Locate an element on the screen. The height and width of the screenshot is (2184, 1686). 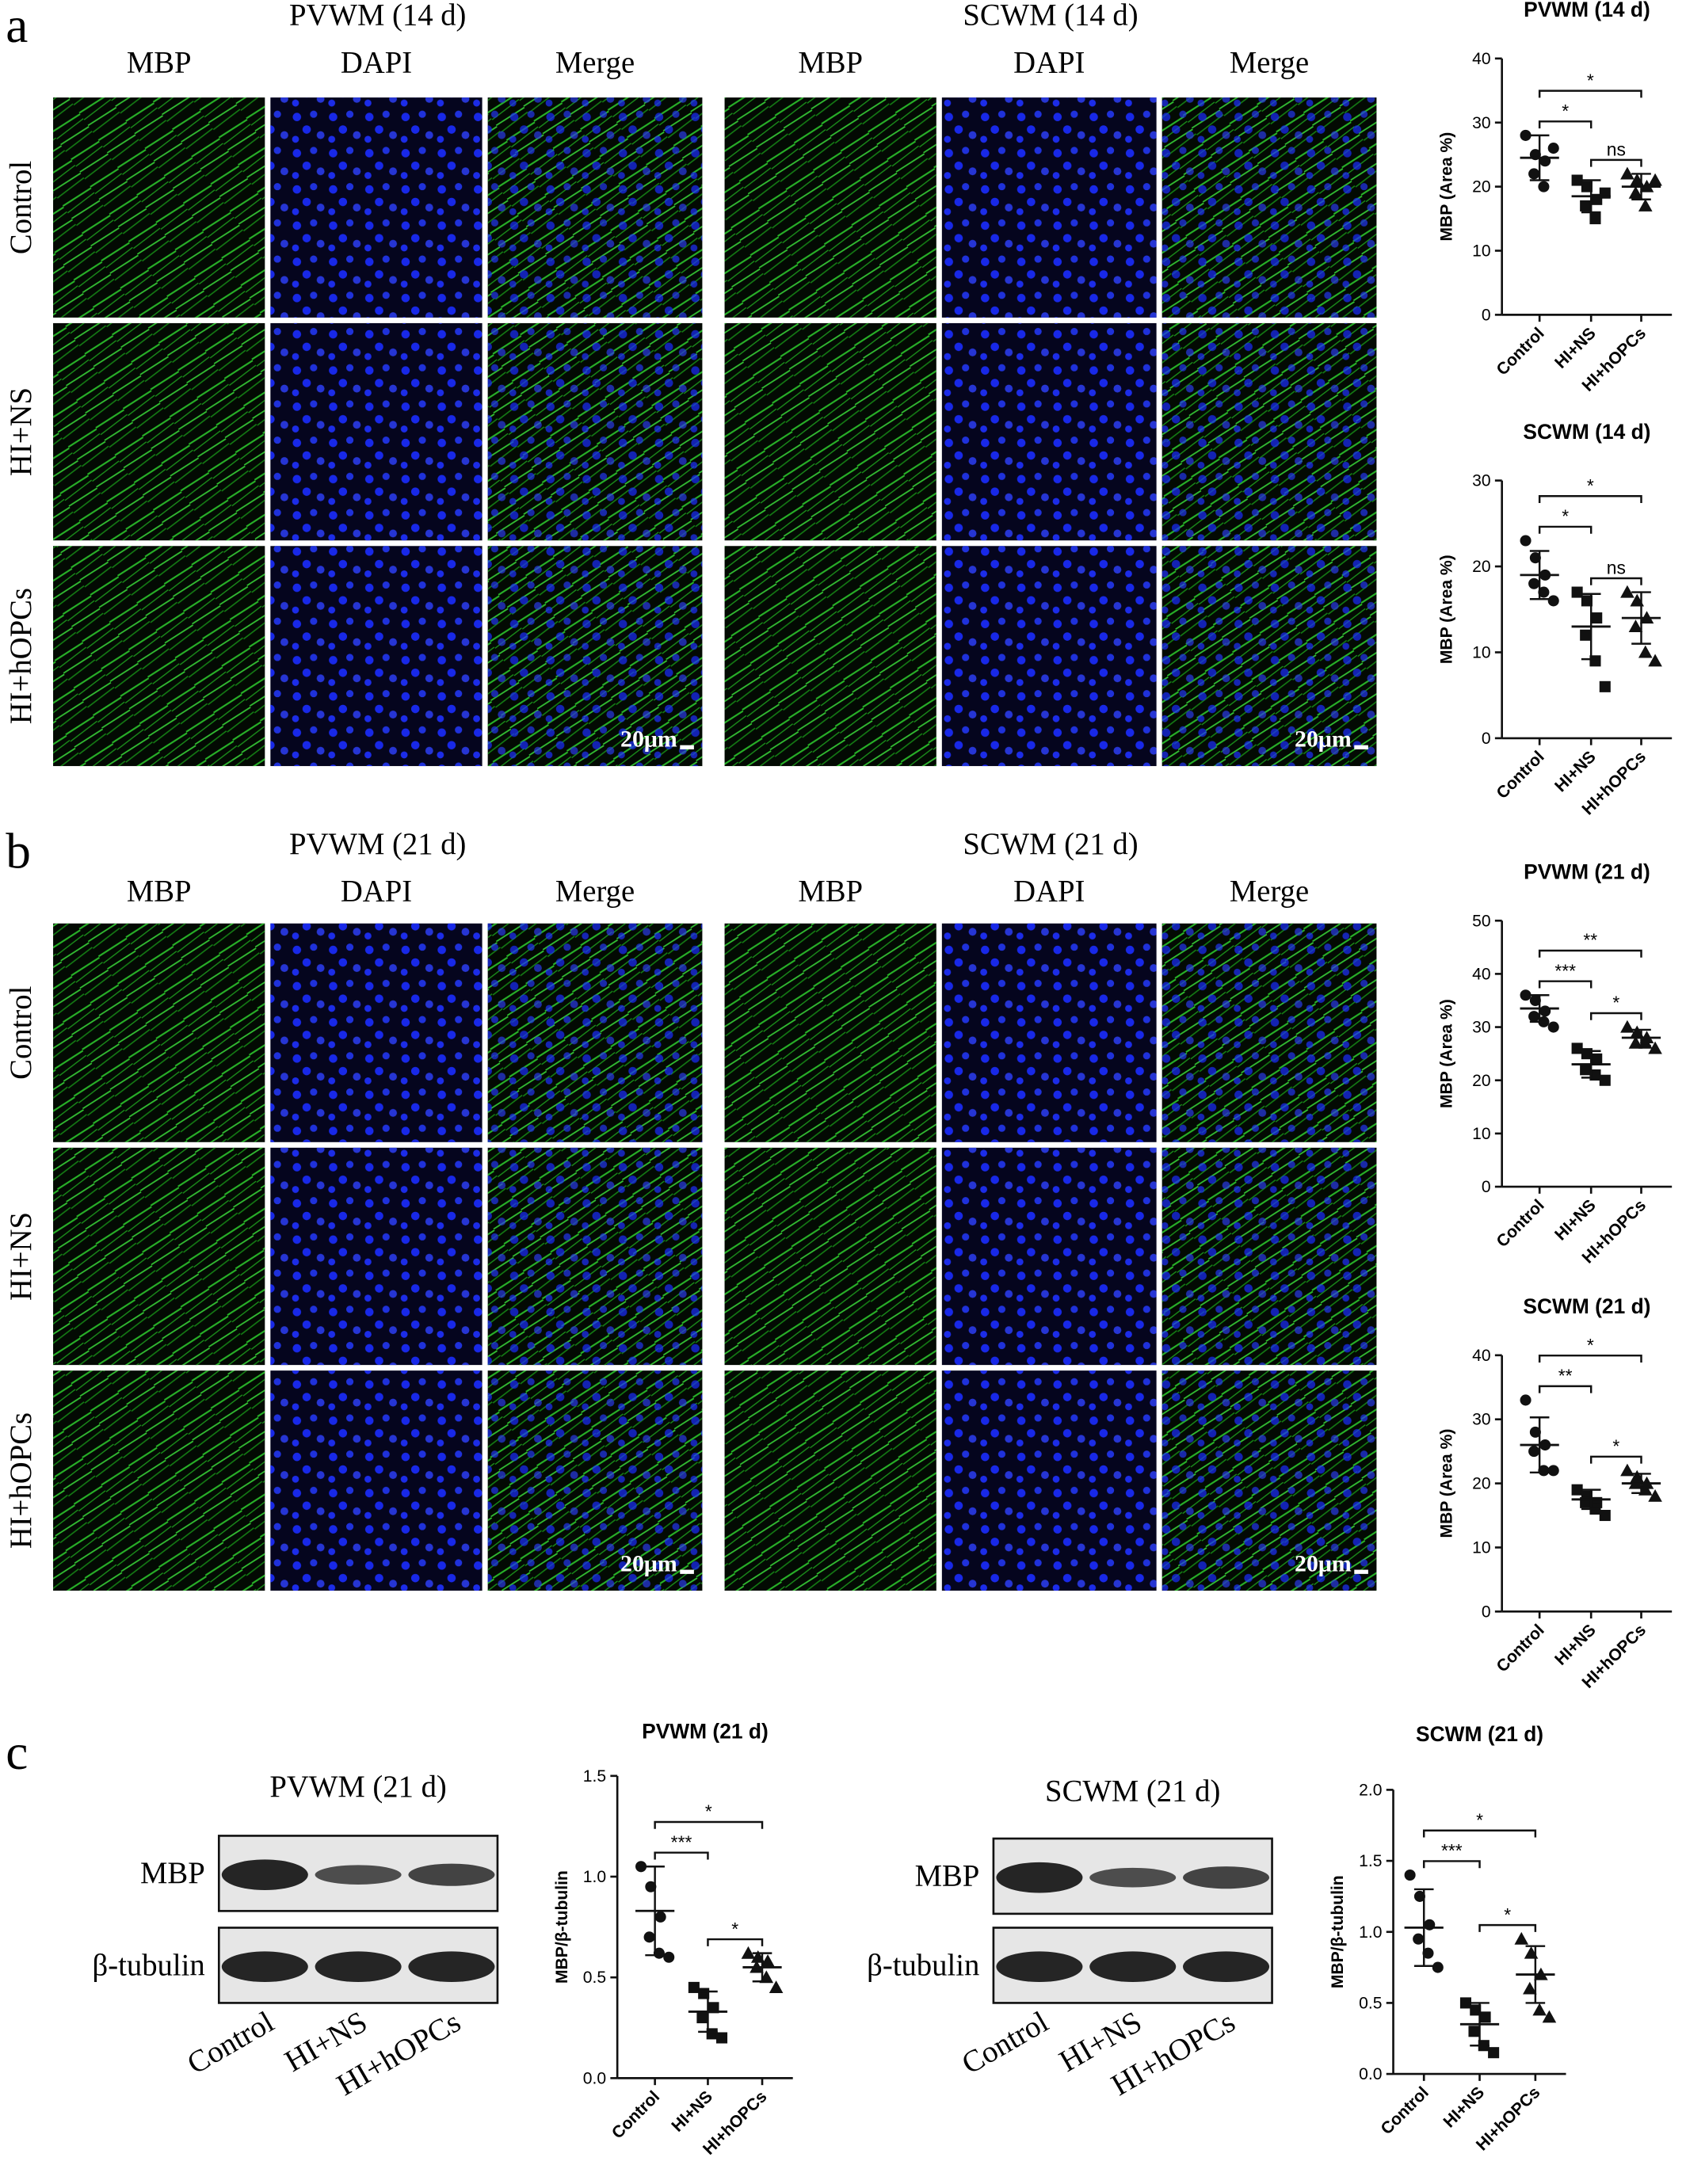
y-axis-label: MBP/β-tubulin is located at coordinates (562, 1927).